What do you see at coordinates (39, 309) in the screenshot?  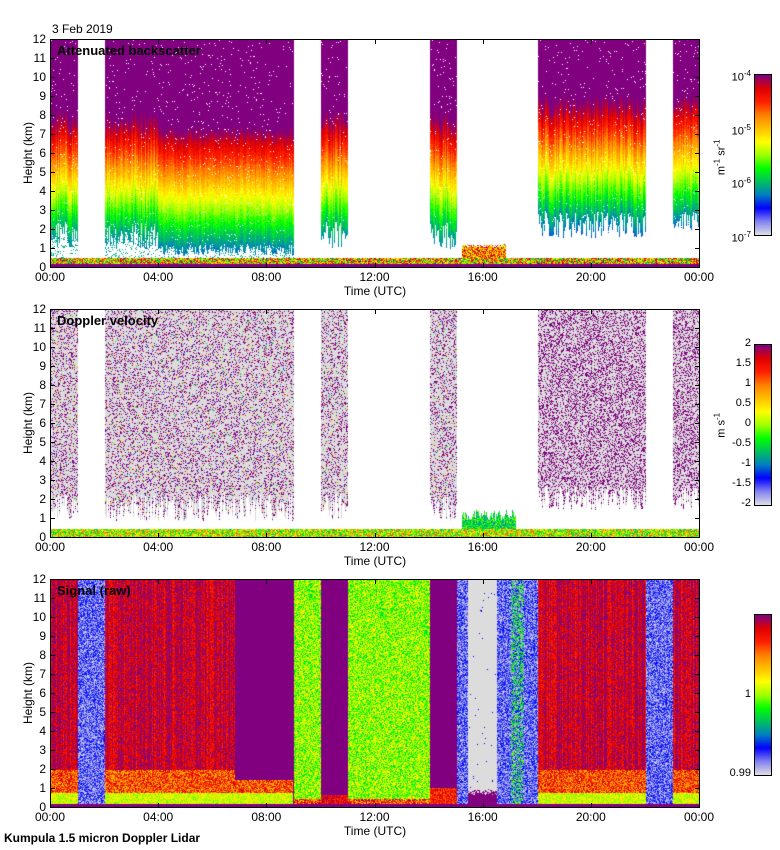 I see `y-tick-label: 12` at bounding box center [39, 309].